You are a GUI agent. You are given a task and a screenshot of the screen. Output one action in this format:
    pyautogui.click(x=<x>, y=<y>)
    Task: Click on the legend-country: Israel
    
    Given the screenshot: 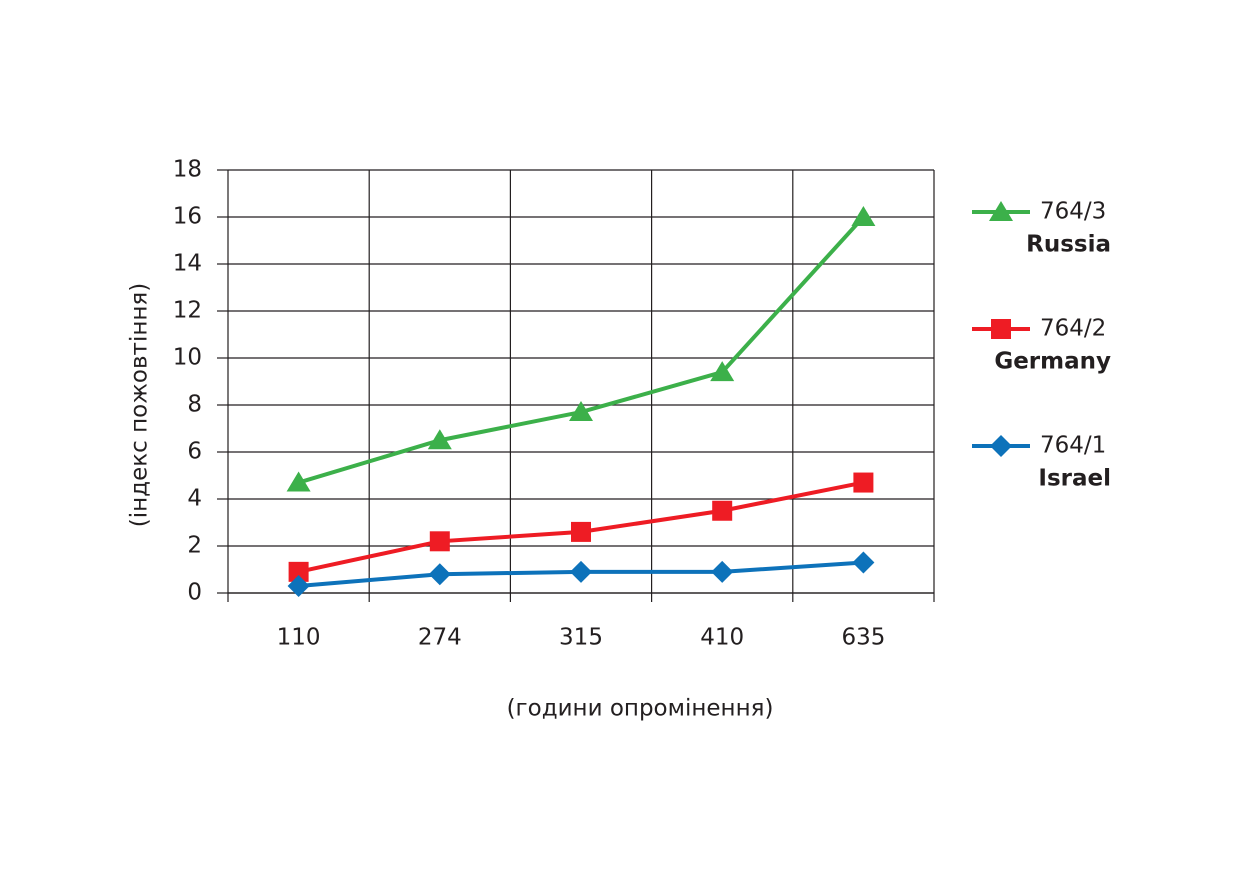 What is the action you would take?
    pyautogui.click(x=1074, y=479)
    